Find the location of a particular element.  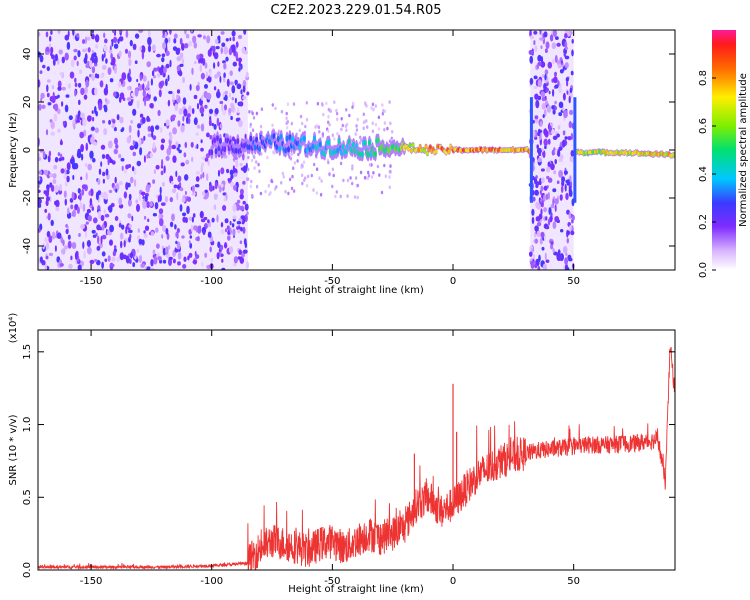

x-tick-label: -50 is located at coordinates (332, 581).